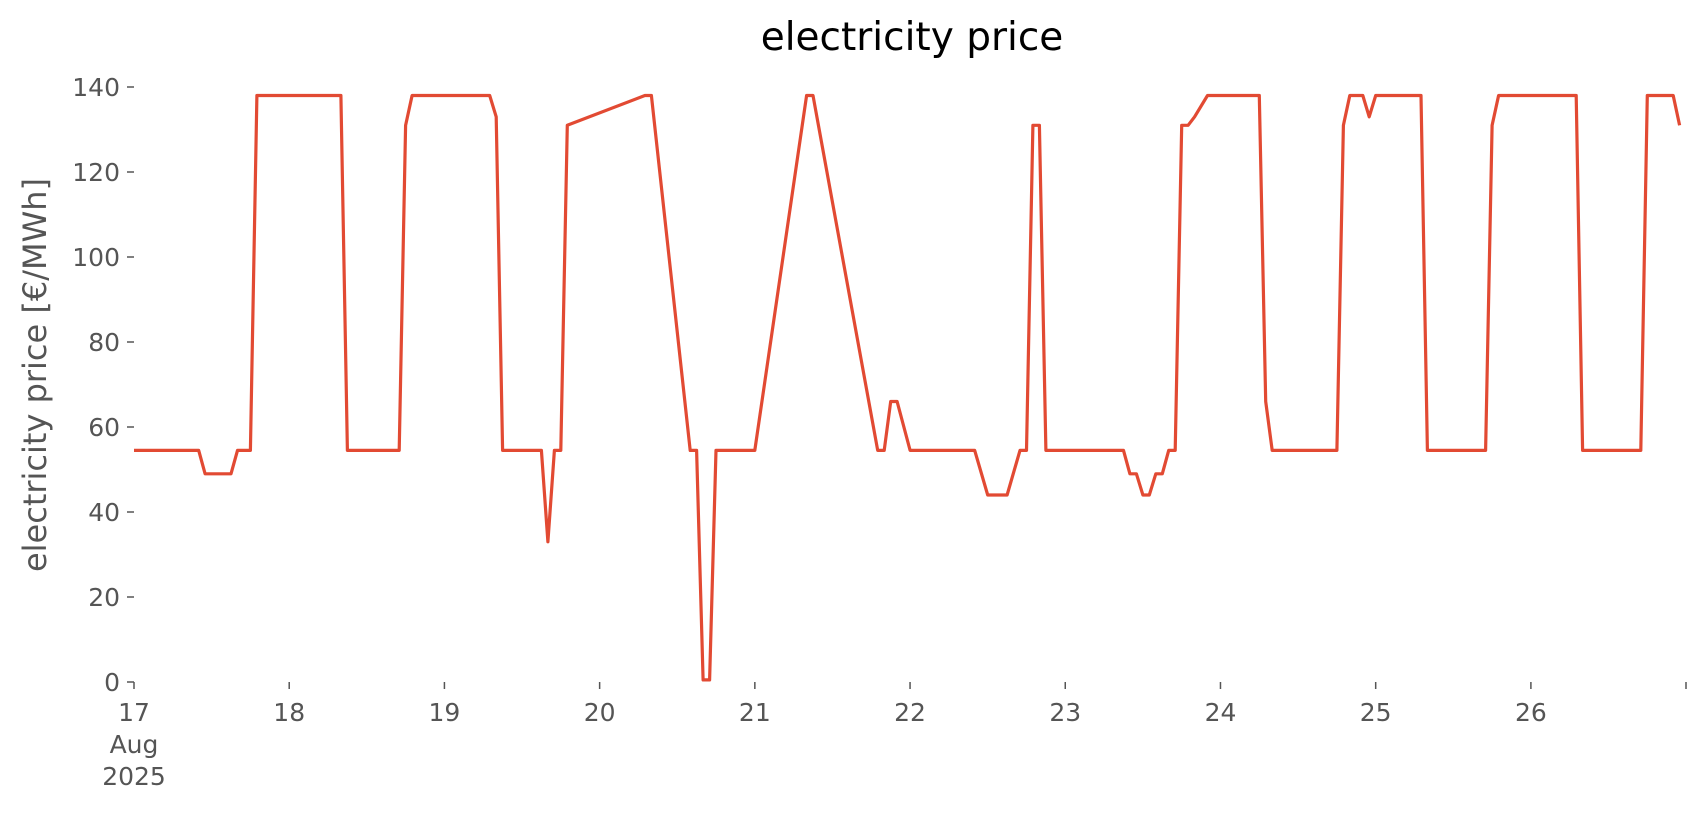 This screenshot has width=1706, height=815. I want to click on y-tick-label: 120, so click(96, 172).